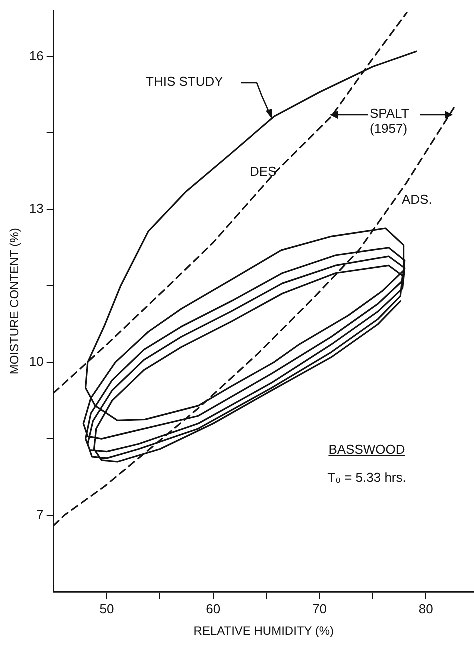 Image resolution: width=474 pixels, height=653 pixels. I want to click on annotation: THIS STUDY, so click(185, 81).